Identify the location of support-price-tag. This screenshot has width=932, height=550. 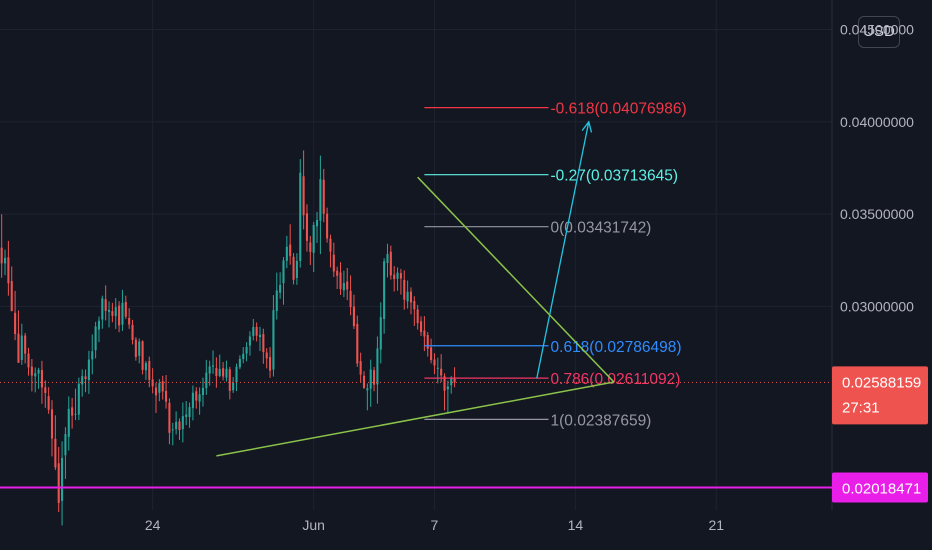
(880, 487).